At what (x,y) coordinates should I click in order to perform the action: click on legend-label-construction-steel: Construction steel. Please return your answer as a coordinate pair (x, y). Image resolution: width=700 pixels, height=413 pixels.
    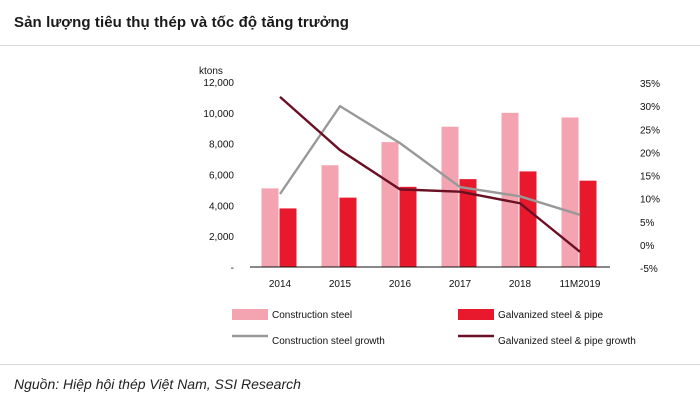
    Looking at the image, I should click on (312, 315).